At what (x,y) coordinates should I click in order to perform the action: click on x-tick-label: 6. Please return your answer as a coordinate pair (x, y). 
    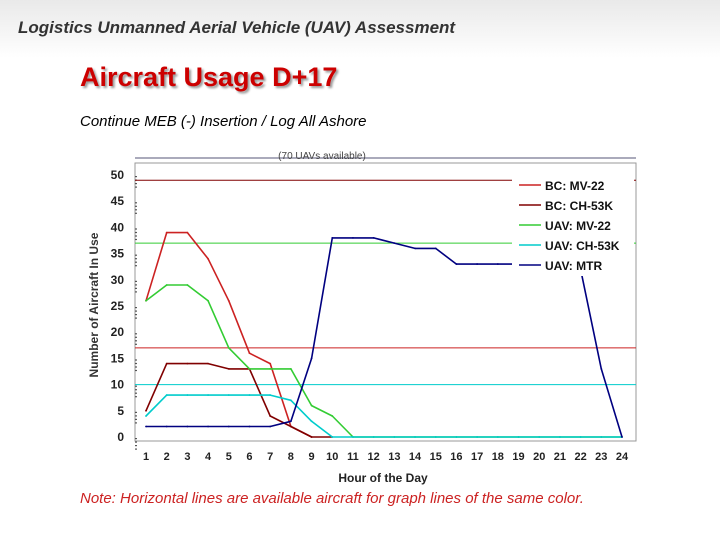
    Looking at the image, I should click on (249, 457).